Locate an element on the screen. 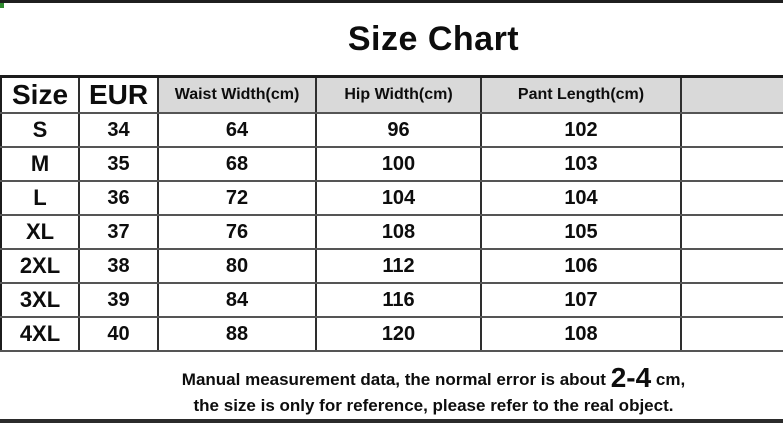  table-row-m: M 35 68 100 103 is located at coordinates (392, 164).